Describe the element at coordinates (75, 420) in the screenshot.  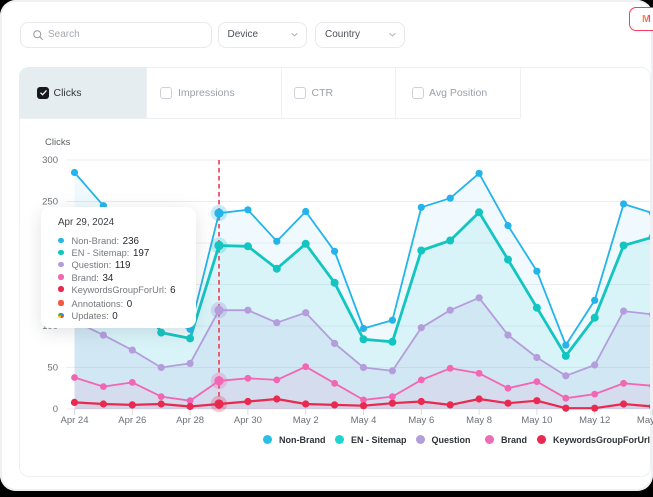
I see `svg-text: Apr 24` at that location.